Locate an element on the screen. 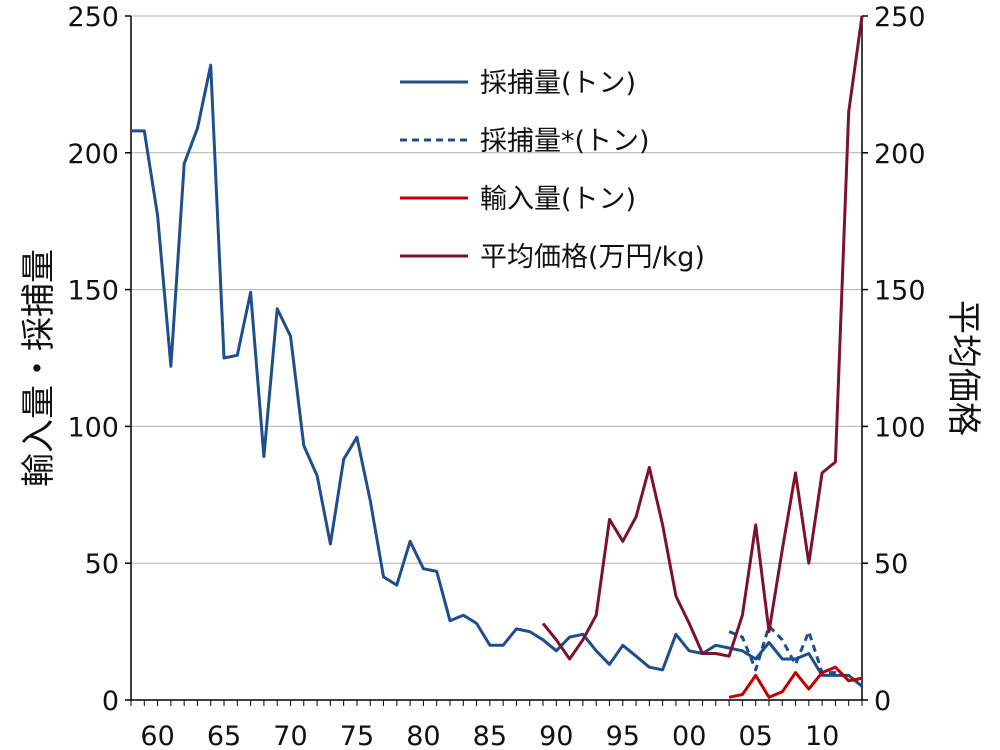 Image resolution: width=1000 pixels, height=750 pixels. y-left-tick-label-1: 50 is located at coordinates (102, 564).